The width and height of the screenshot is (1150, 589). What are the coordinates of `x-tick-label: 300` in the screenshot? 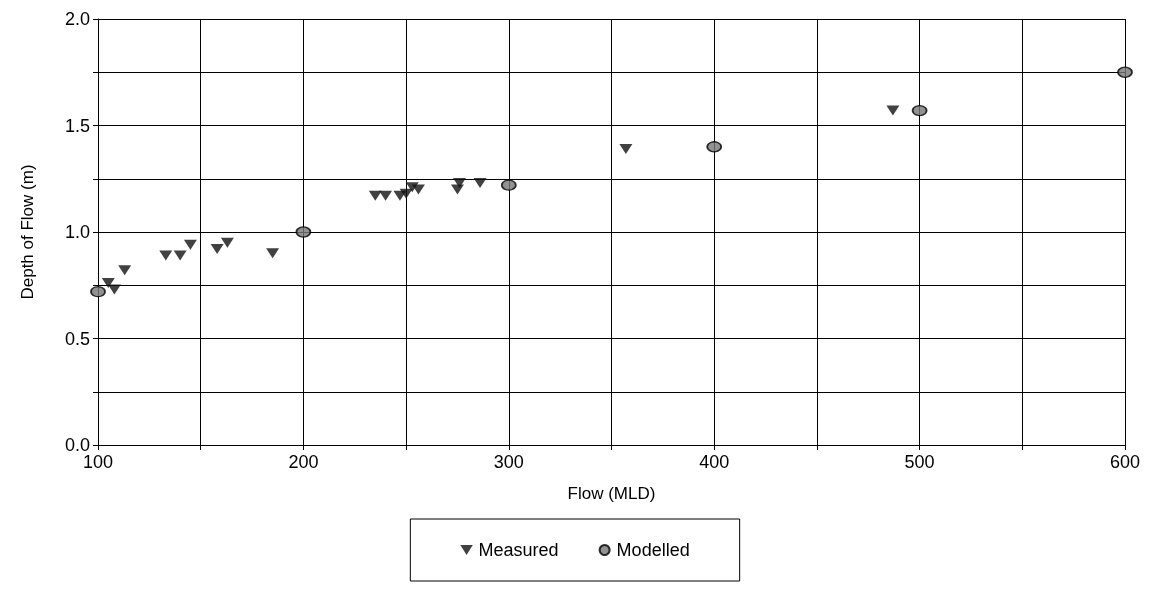 It's located at (508, 462).